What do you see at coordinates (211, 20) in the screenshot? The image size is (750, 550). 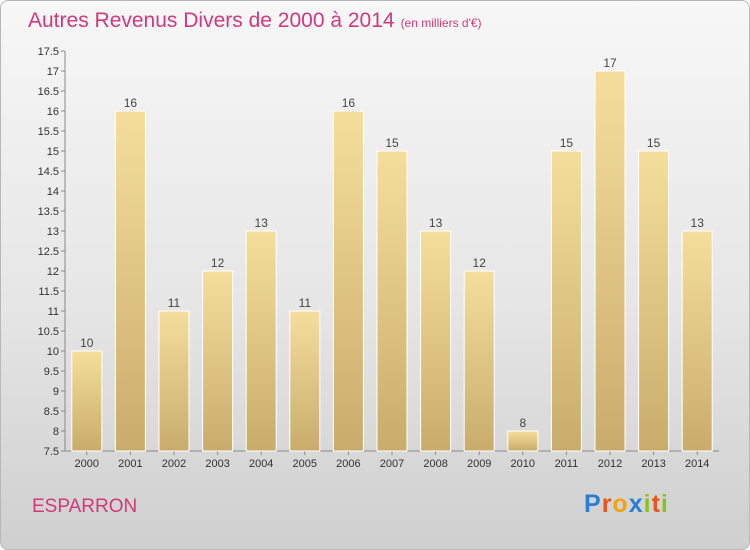 I see `title-main: Autres Revenus Divers de 2000 à 2014` at bounding box center [211, 20].